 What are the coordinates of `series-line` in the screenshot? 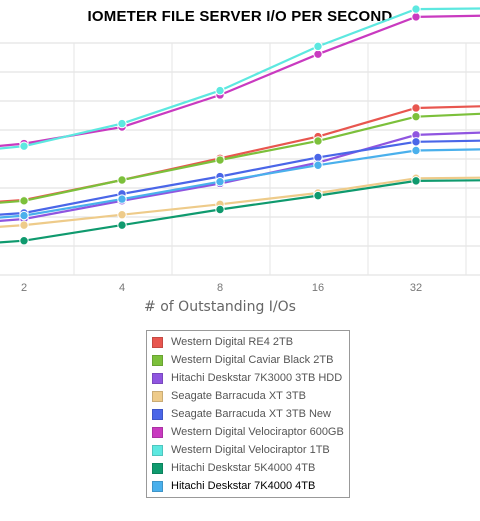 It's located at (240, 183).